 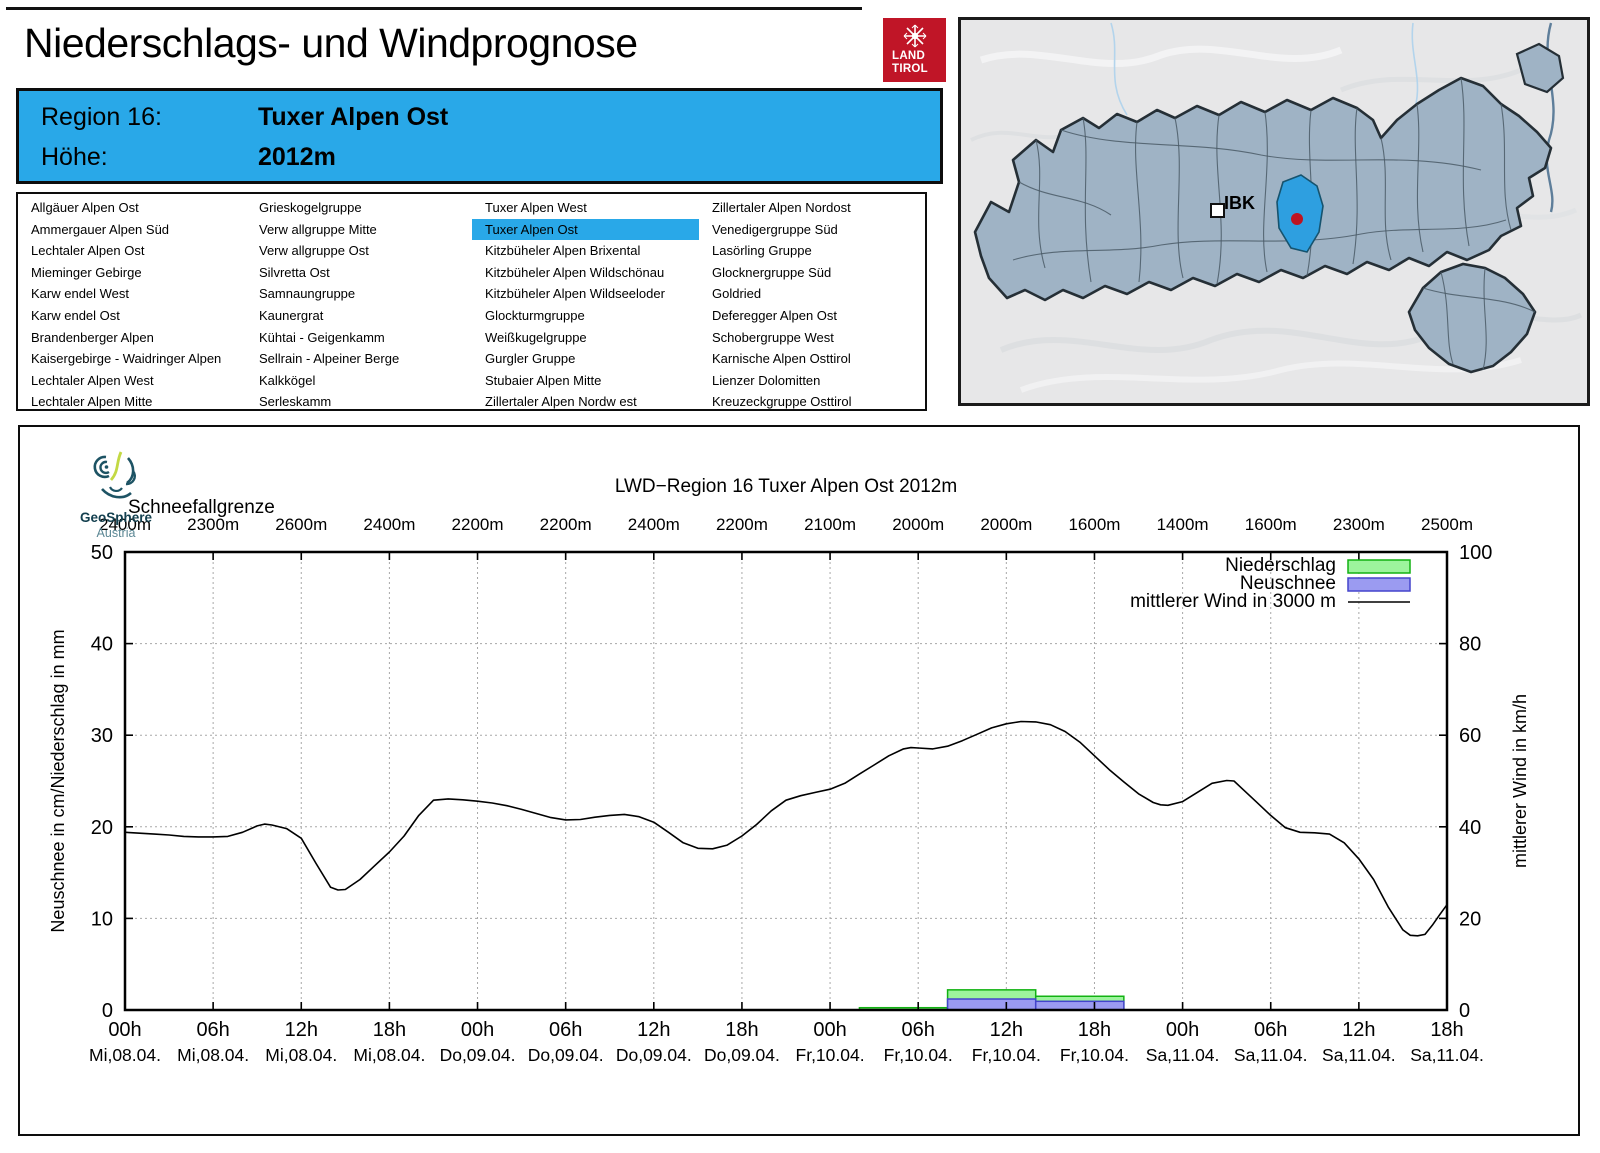 What do you see at coordinates (301, 524) in the screenshot?
I see `snowline-value: 2600m` at bounding box center [301, 524].